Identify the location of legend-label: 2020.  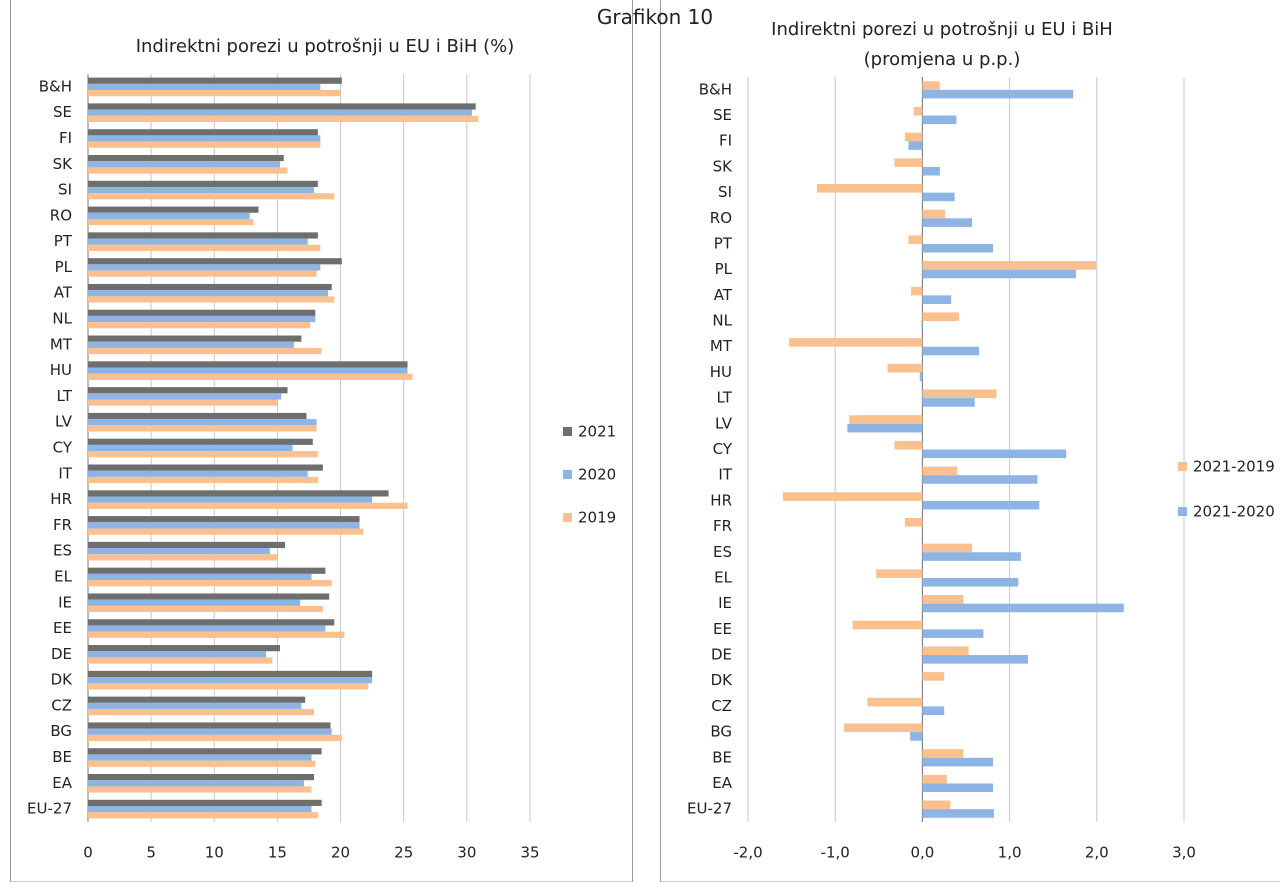
(597, 475).